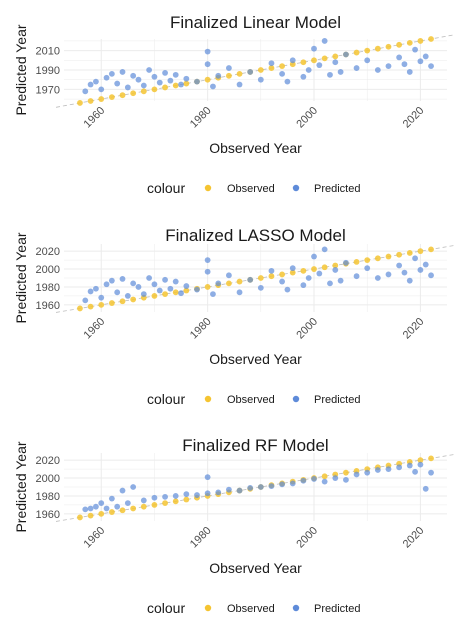  I want to click on x-tick-label: 2020, so click(414, 538).